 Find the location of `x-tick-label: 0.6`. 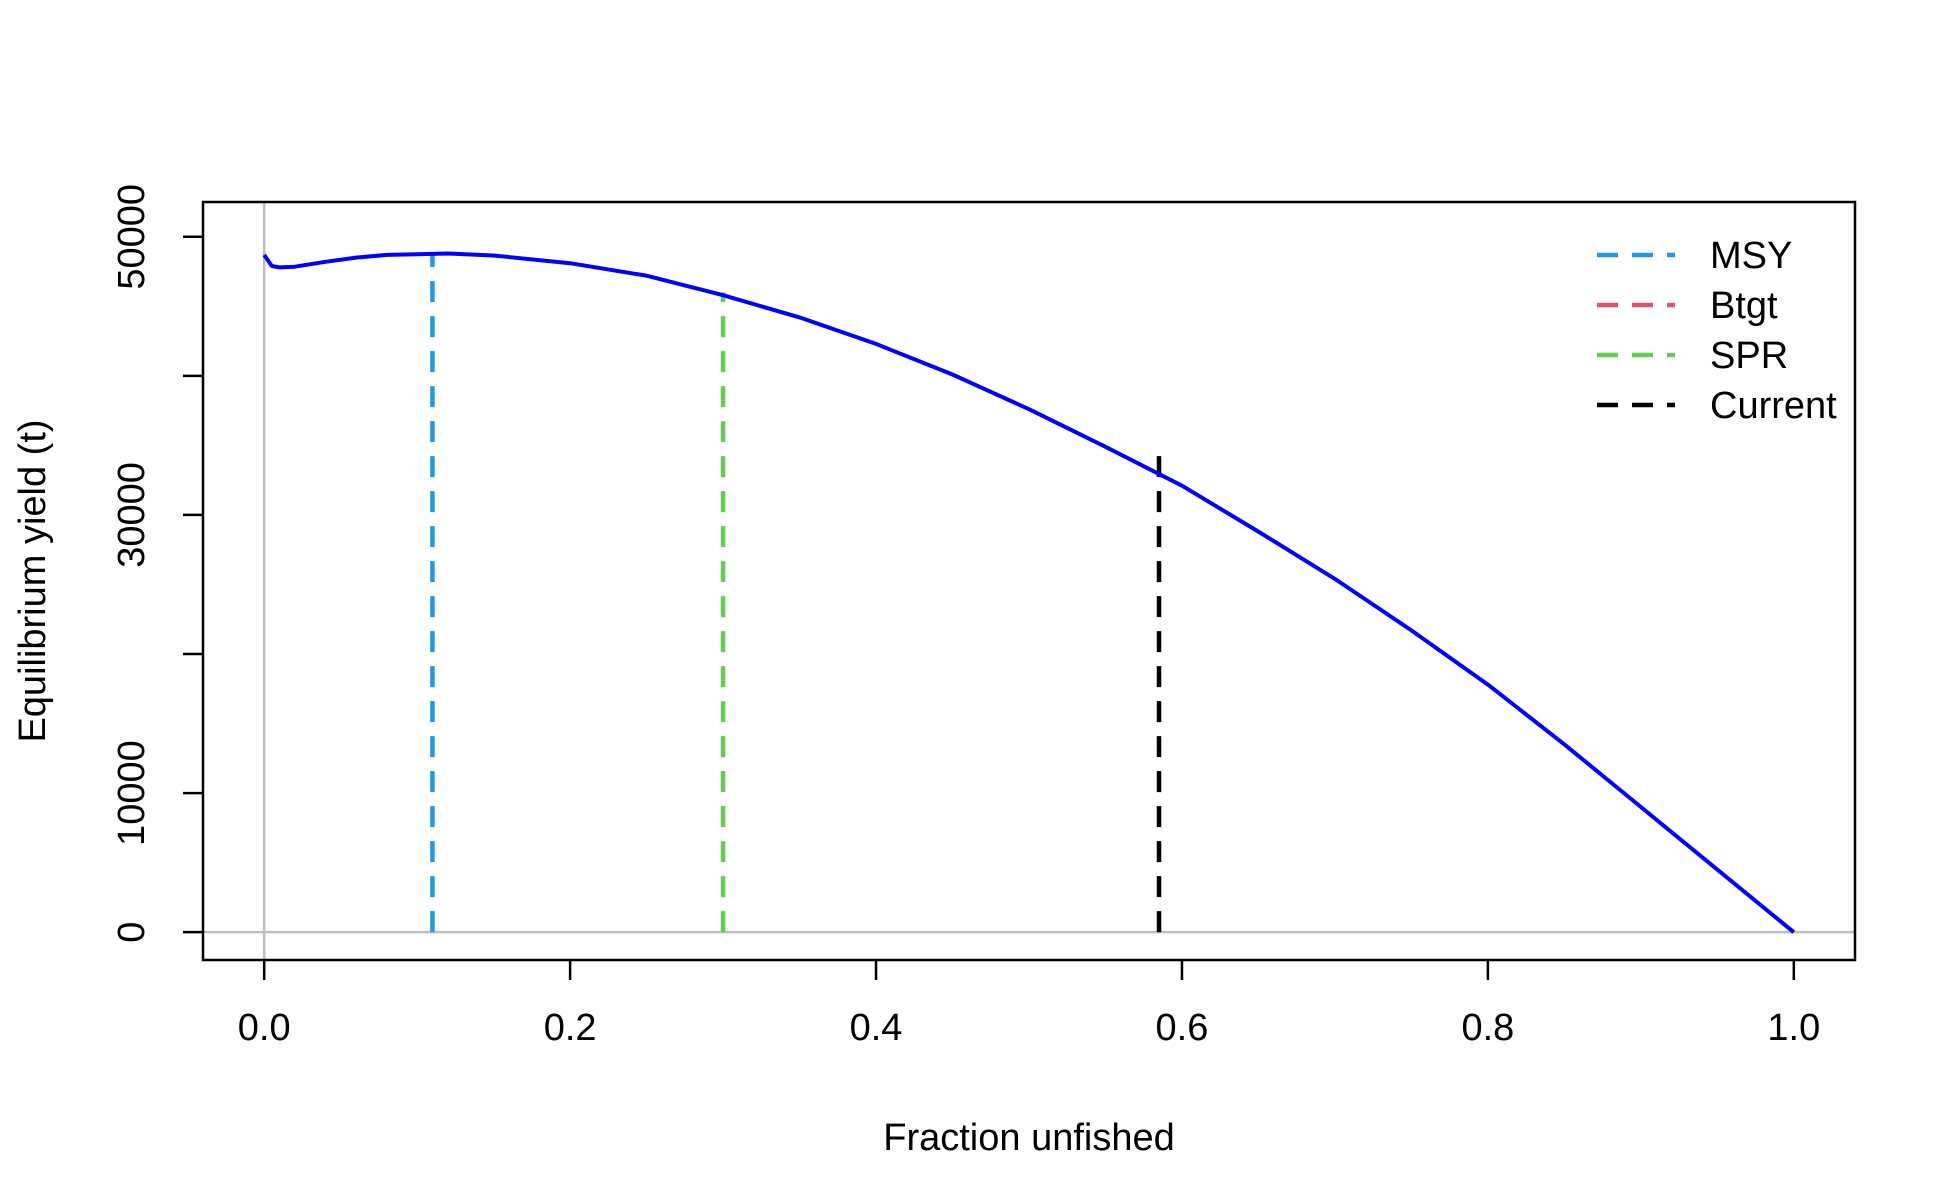

x-tick-label: 0.6 is located at coordinates (1182, 1028).